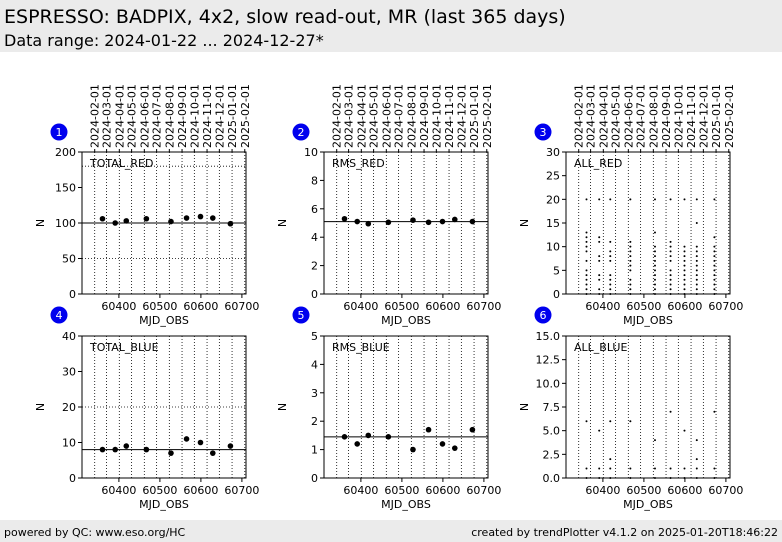 This screenshot has height=542, width=782. What do you see at coordinates (65, 152) in the screenshot?
I see `y-tick-label: 200` at bounding box center [65, 152].